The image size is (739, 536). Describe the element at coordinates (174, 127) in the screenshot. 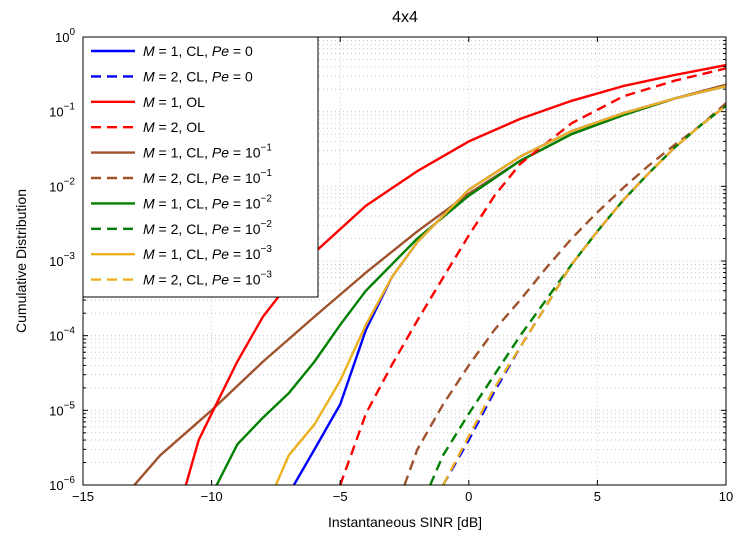

I see `legend-label: M = 2, OL` at that location.